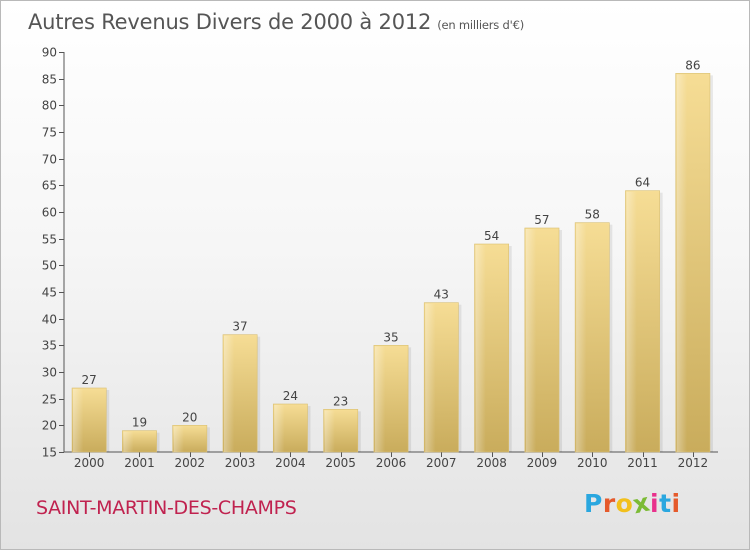  I want to click on y-tick-label: 35, so click(49, 346).